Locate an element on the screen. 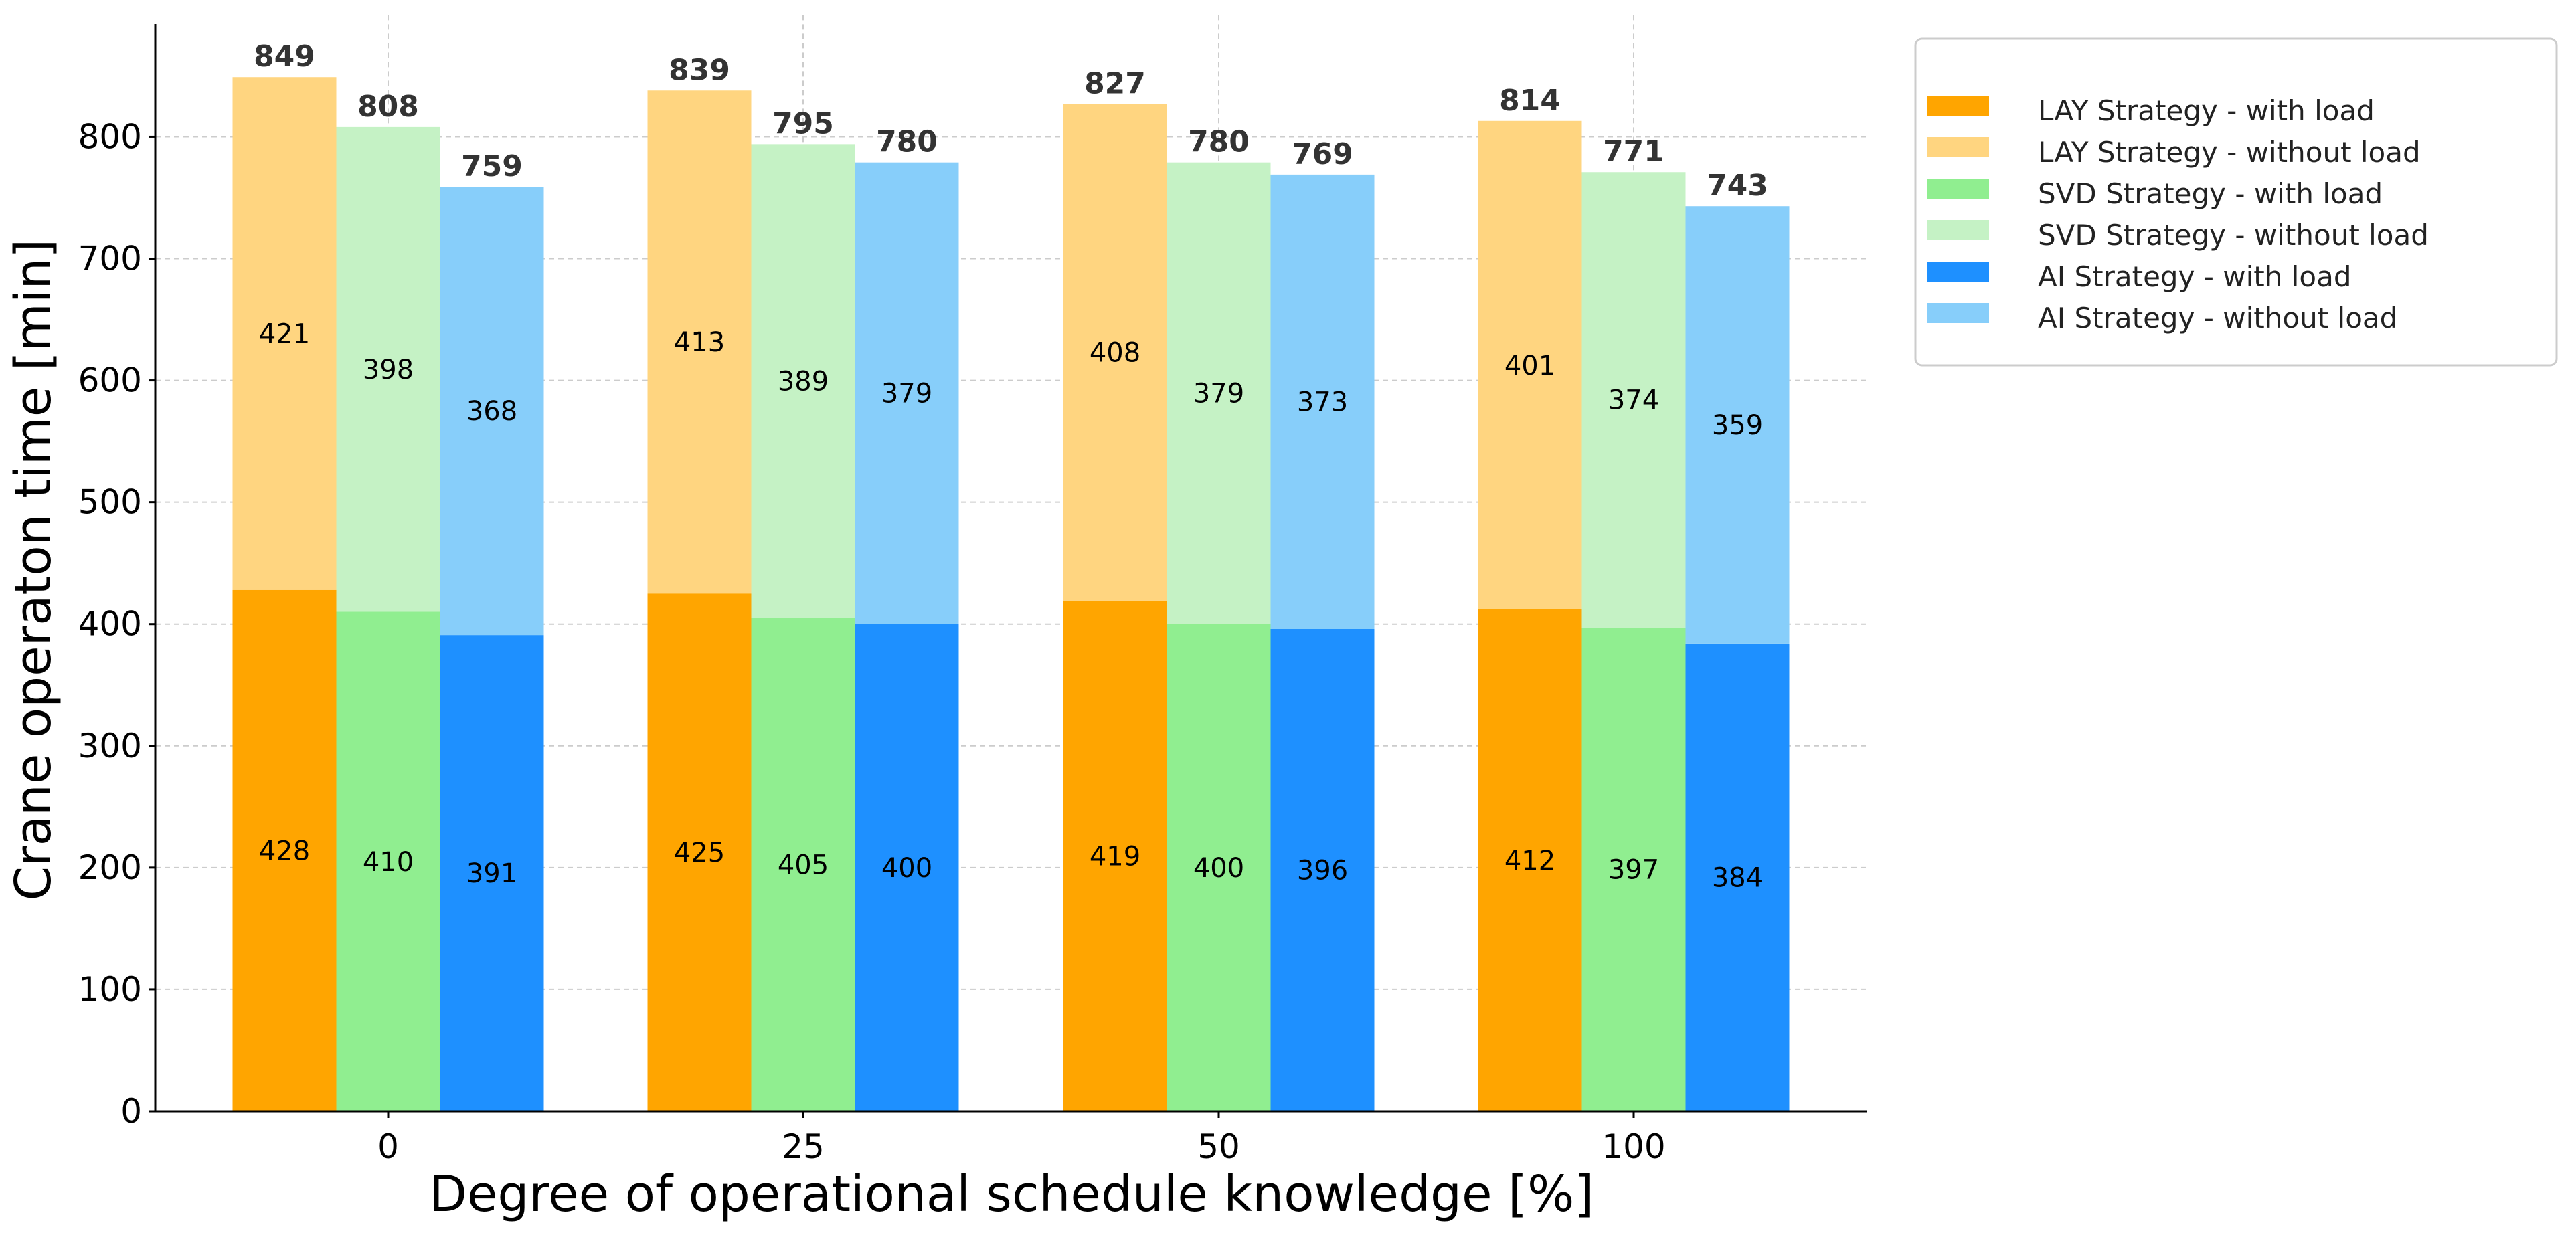 This screenshot has width=2576, height=1235. legend-entry-label: LAY Strategy - with load is located at coordinates (2206, 110).